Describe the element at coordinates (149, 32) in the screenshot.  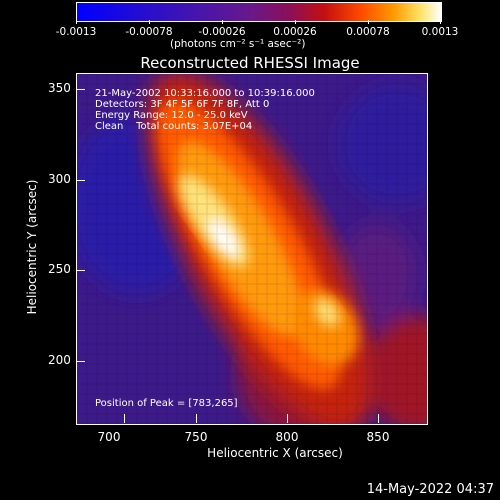
I see `colorbar-tick-label: -0.00078` at that location.